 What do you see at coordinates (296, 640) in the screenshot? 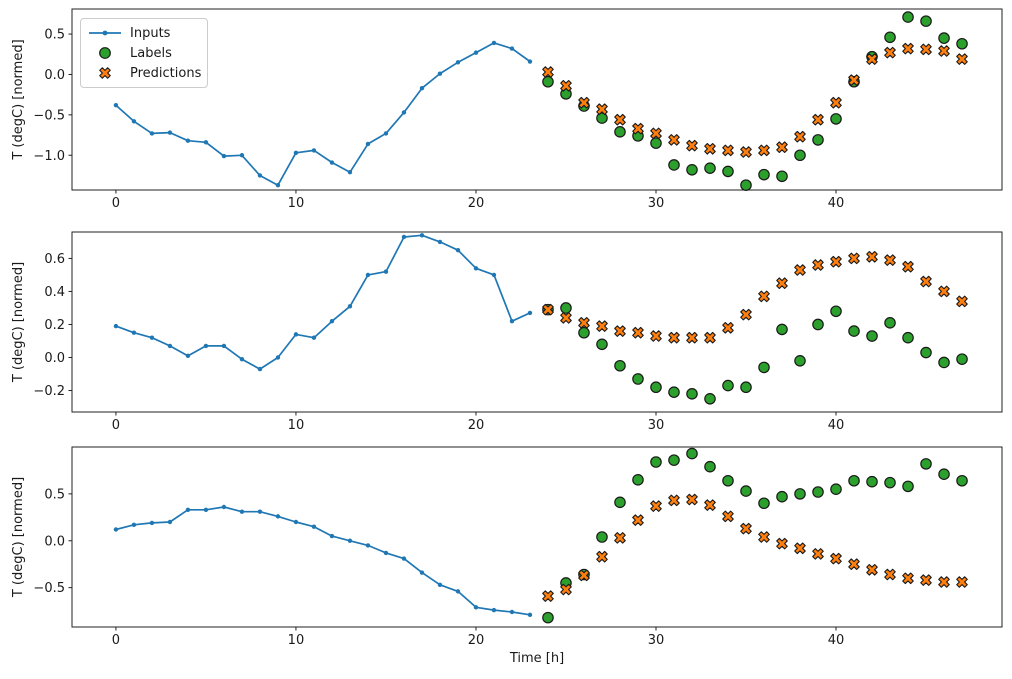
I see `x-tick-label: 10` at bounding box center [296, 640].